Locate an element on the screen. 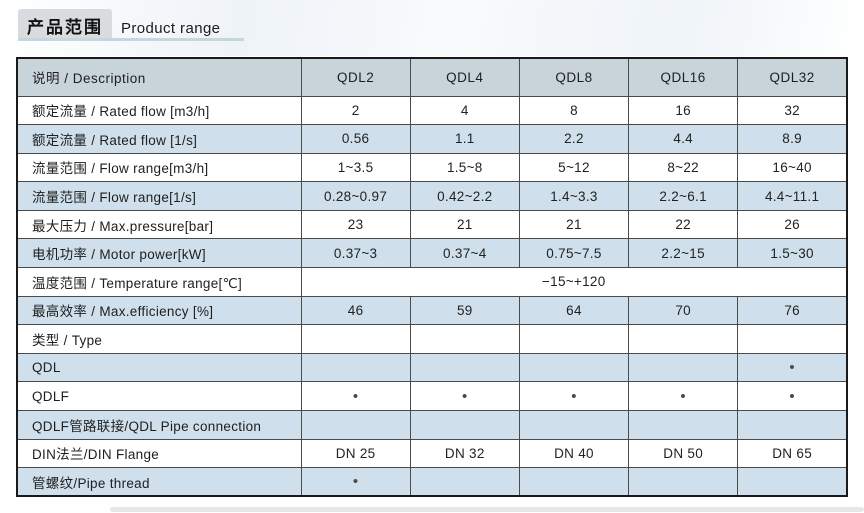 Image resolution: width=864 pixels, height=513 pixels. table-row: 温度范围 / Temperature range[℃] −15~+120 is located at coordinates (432, 282).